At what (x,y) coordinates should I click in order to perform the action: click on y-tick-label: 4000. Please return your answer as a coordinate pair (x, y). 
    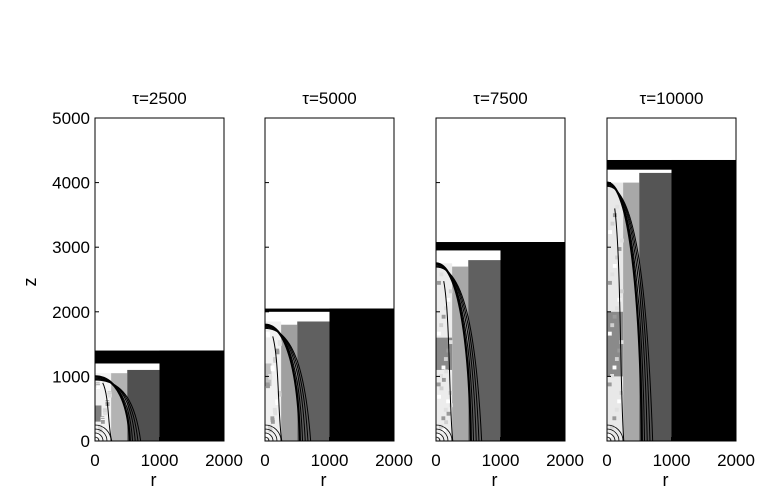
    Looking at the image, I should click on (71, 183).